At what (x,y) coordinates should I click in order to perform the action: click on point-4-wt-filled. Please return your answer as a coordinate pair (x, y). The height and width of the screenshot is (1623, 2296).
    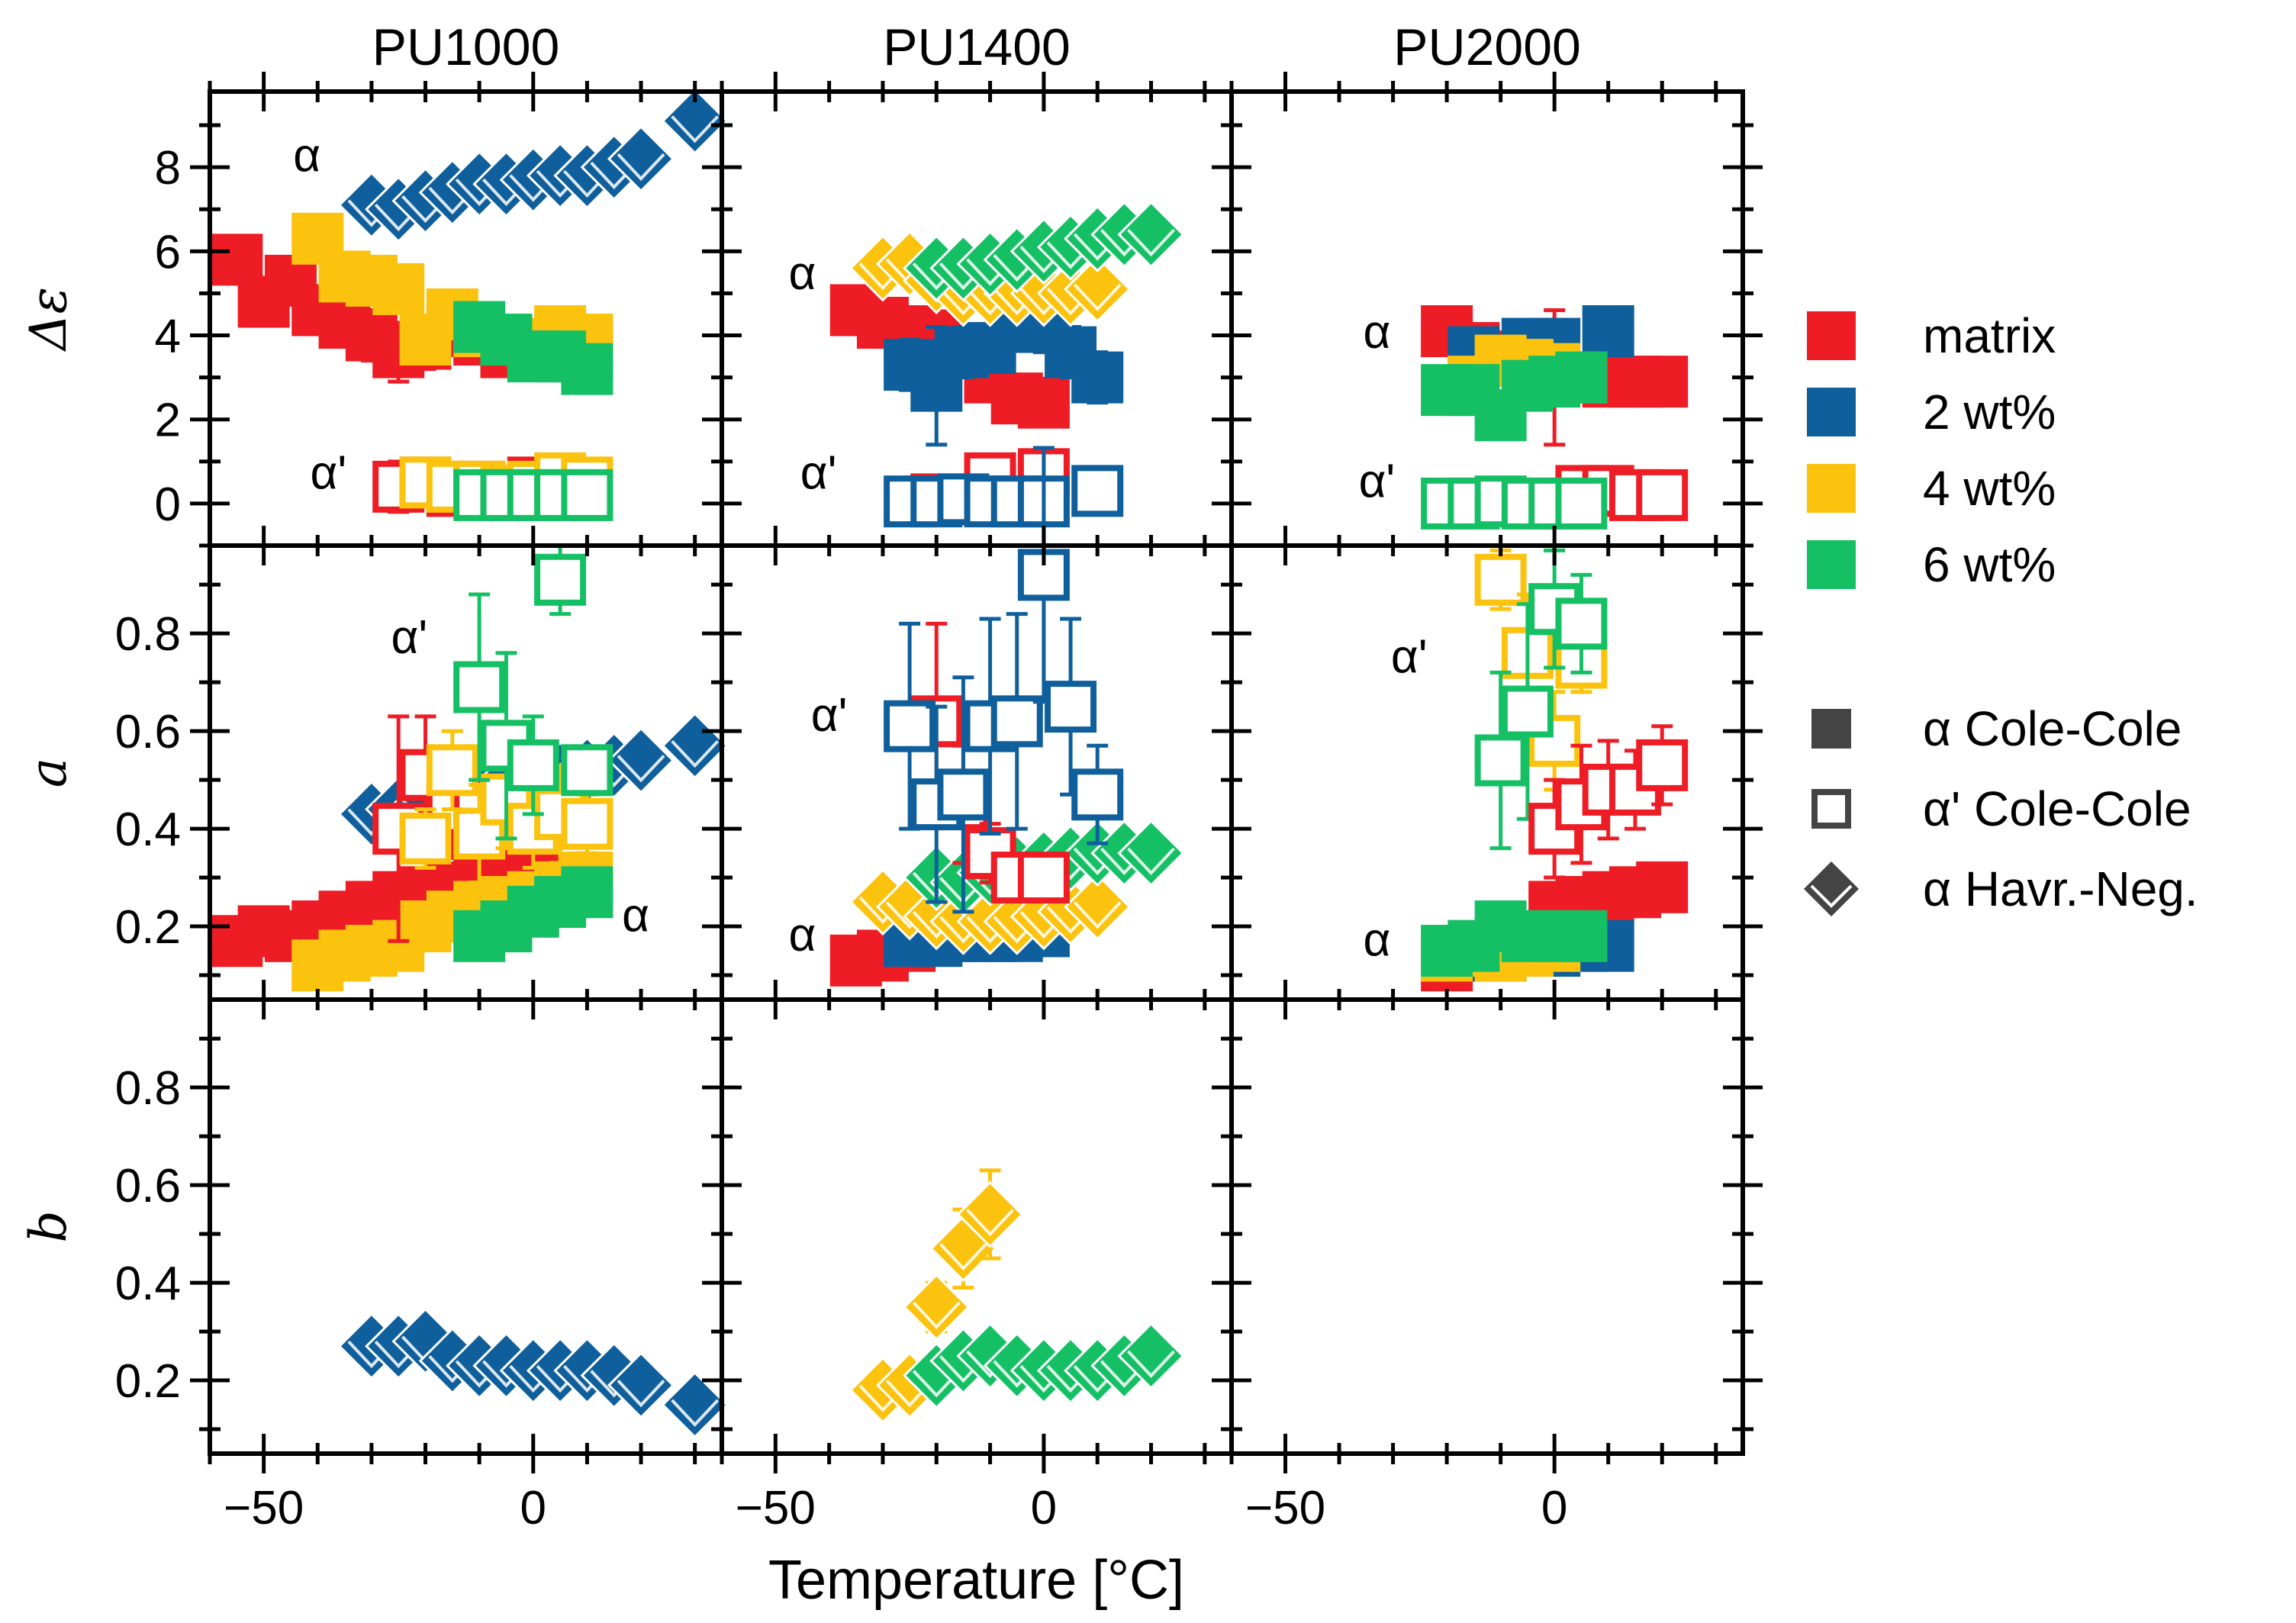
    Looking at the image, I should click on (398, 288).